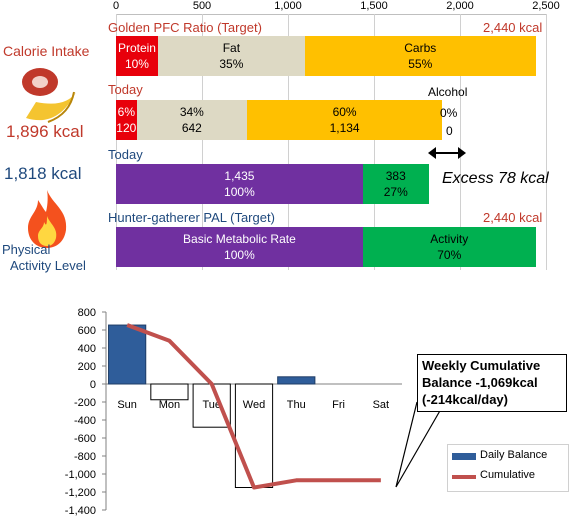 This screenshot has width=574, height=522. Describe the element at coordinates (239, 184) in the screenshot. I see `bar-exp-segment-0: 1,435 100%` at that location.